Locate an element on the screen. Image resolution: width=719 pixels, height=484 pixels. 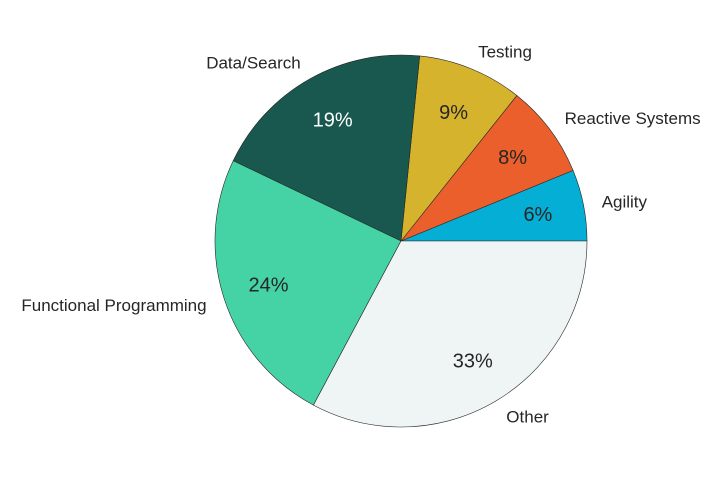
slice-reactive-systems is located at coordinates (487, 168).